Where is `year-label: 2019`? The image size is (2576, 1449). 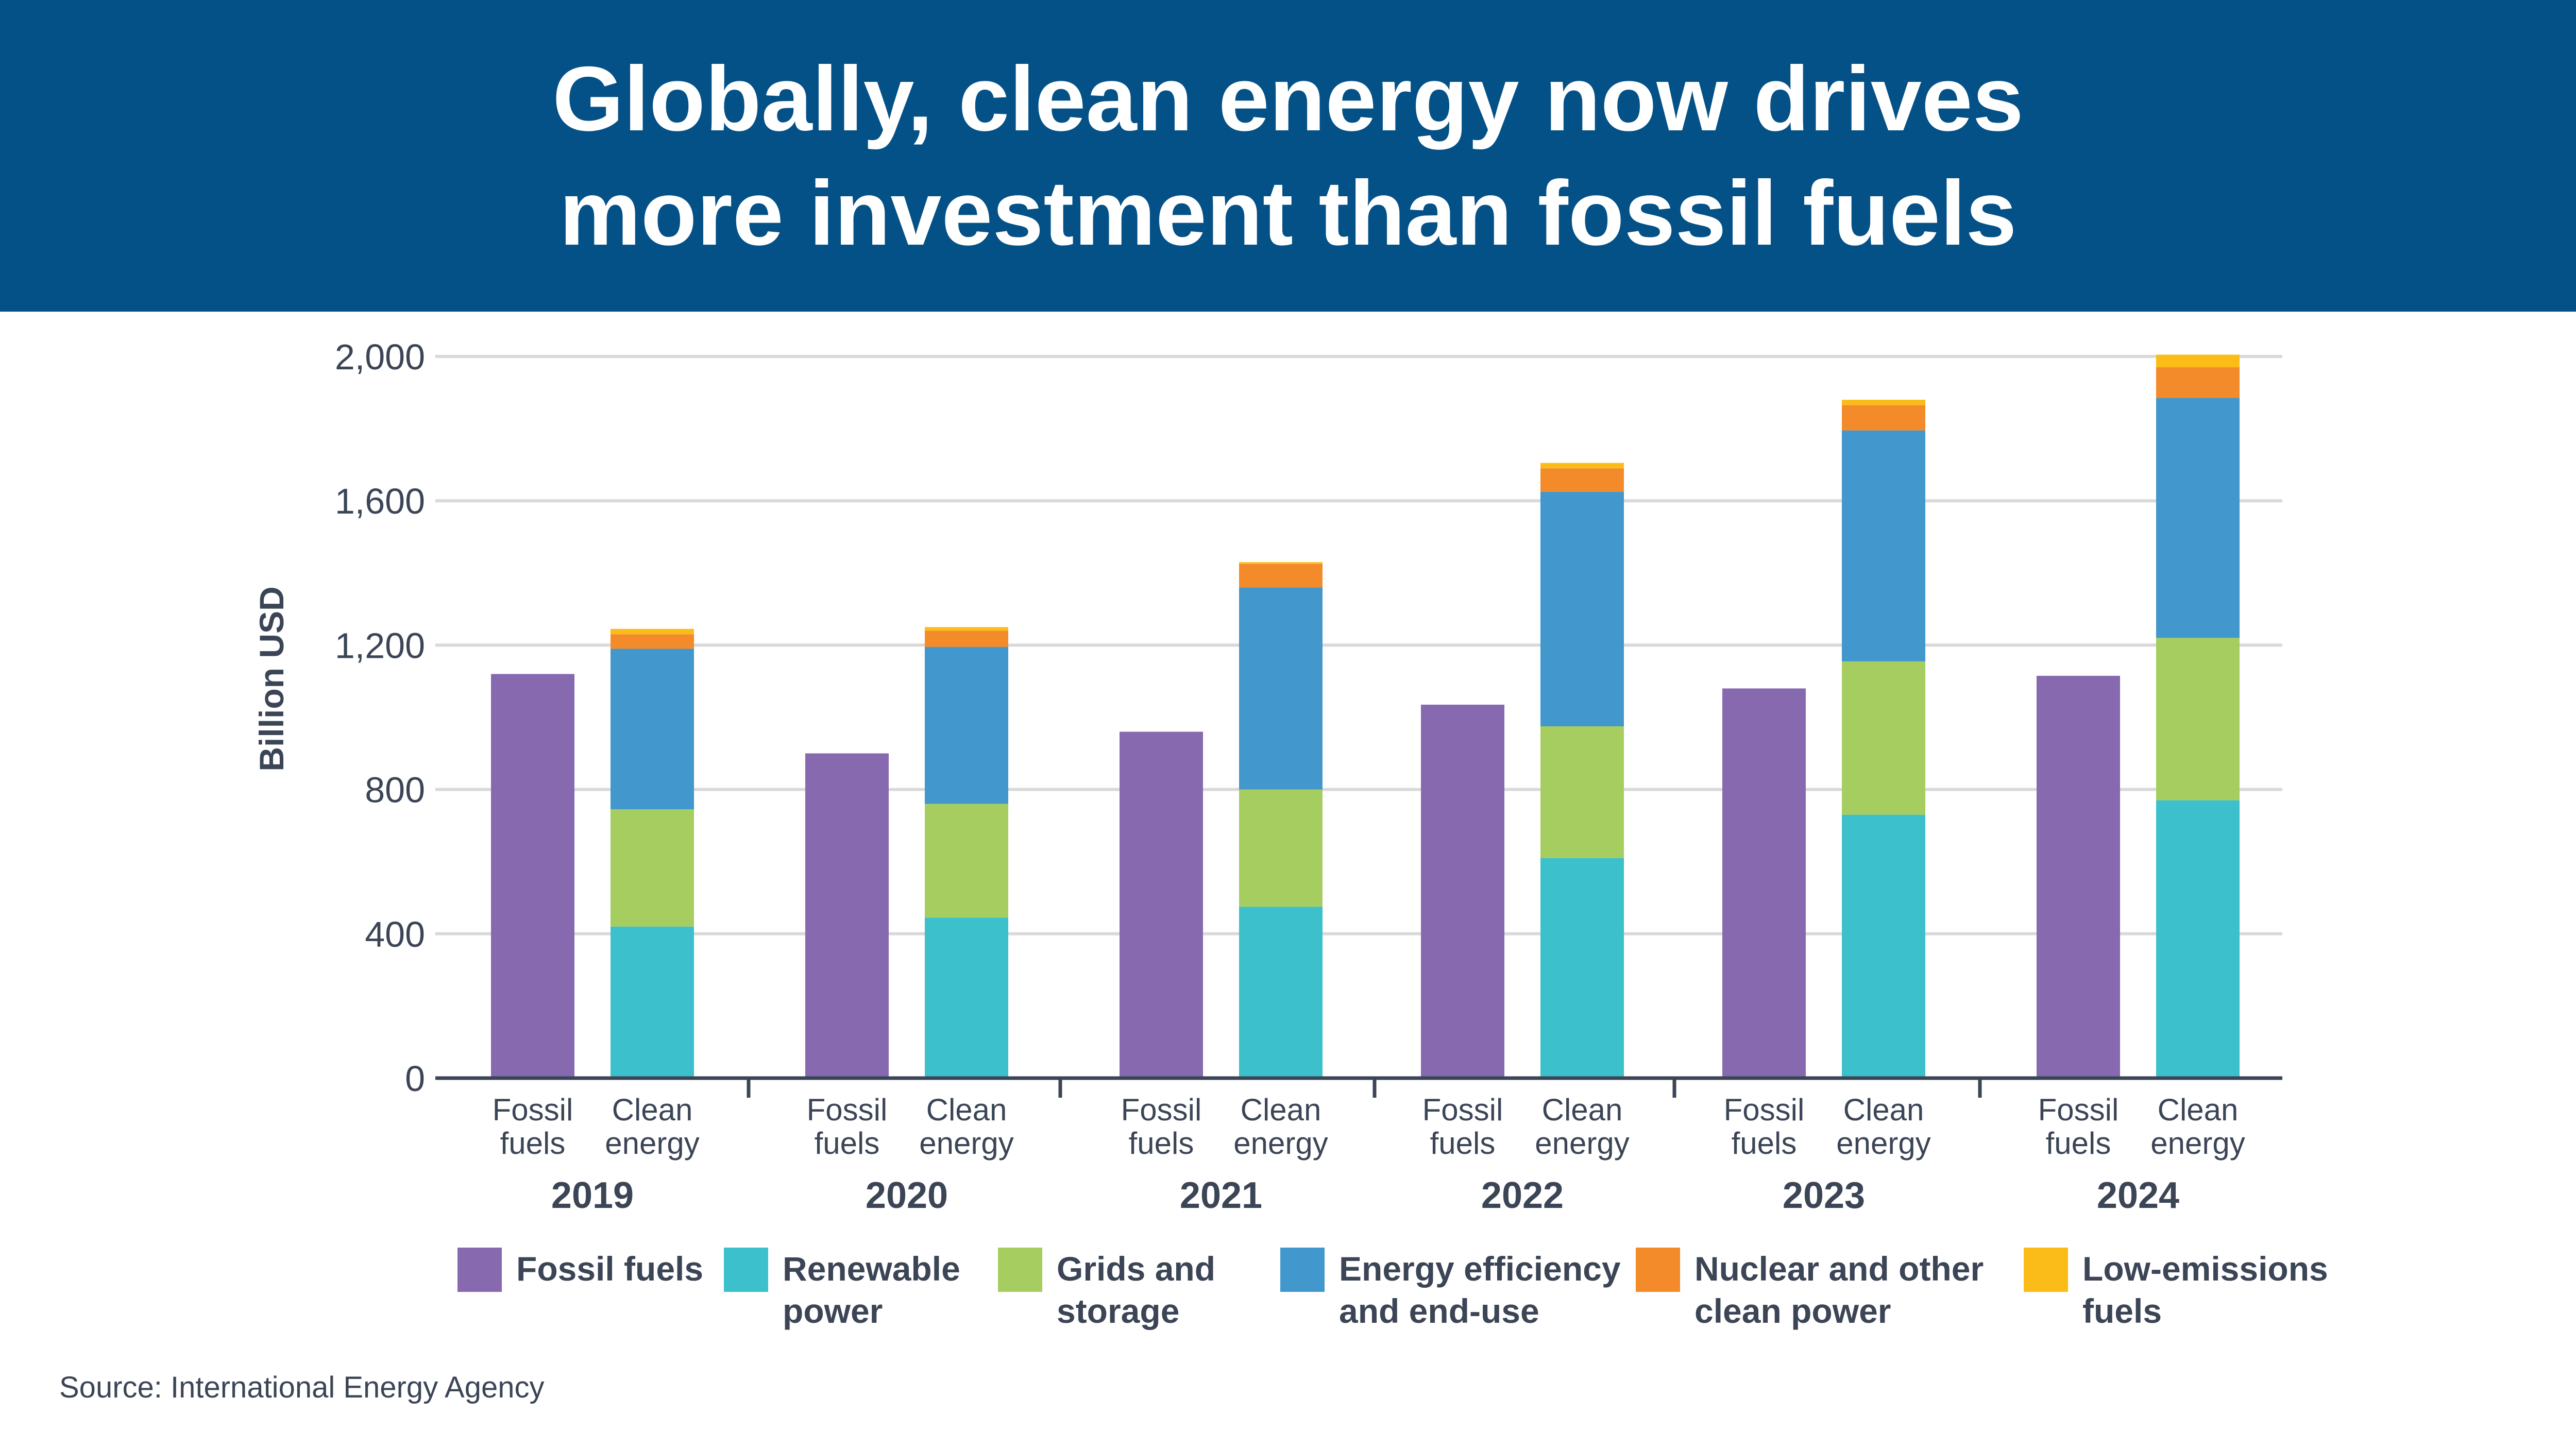 year-label: 2019 is located at coordinates (592, 1195).